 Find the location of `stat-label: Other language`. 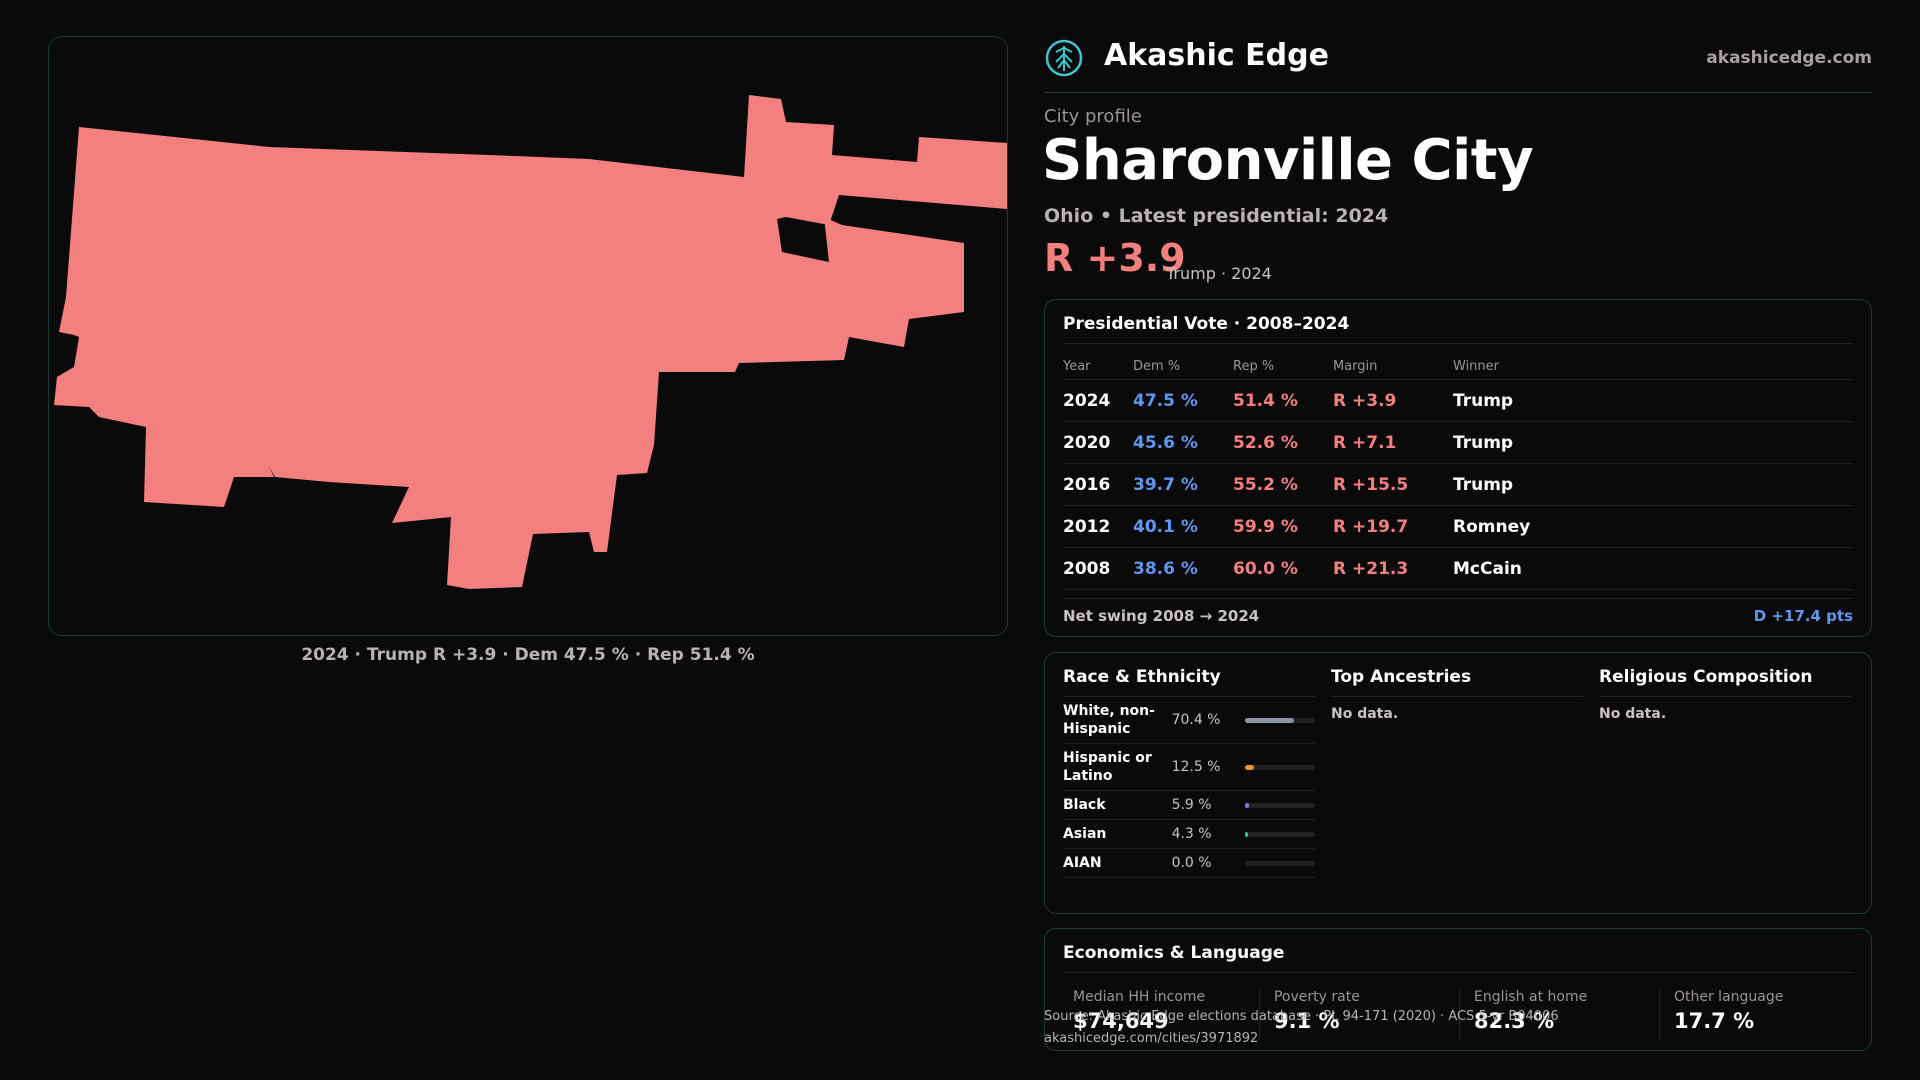

stat-label: Other language is located at coordinates (1728, 997).